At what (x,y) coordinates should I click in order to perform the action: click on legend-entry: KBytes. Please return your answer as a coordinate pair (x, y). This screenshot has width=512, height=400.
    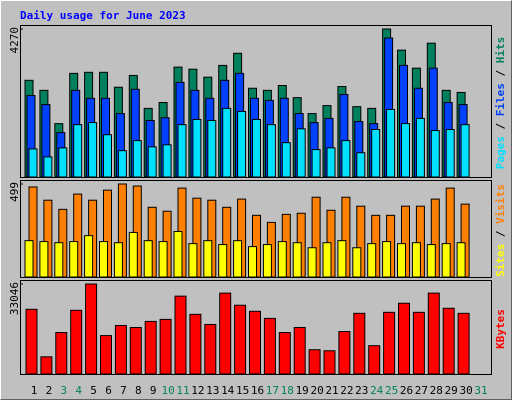
    Looking at the image, I should click on (500, 329).